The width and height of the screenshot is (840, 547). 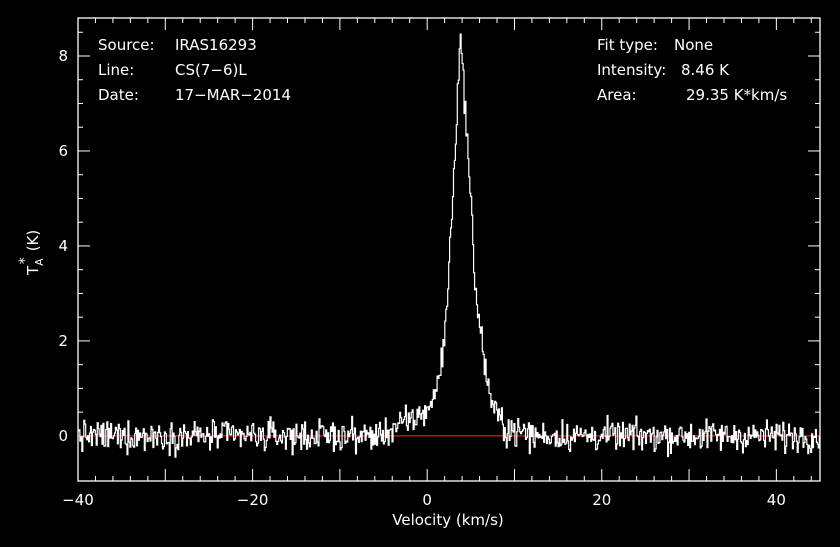 What do you see at coordinates (116, 70) in the screenshot?
I see `line-label: Line:` at bounding box center [116, 70].